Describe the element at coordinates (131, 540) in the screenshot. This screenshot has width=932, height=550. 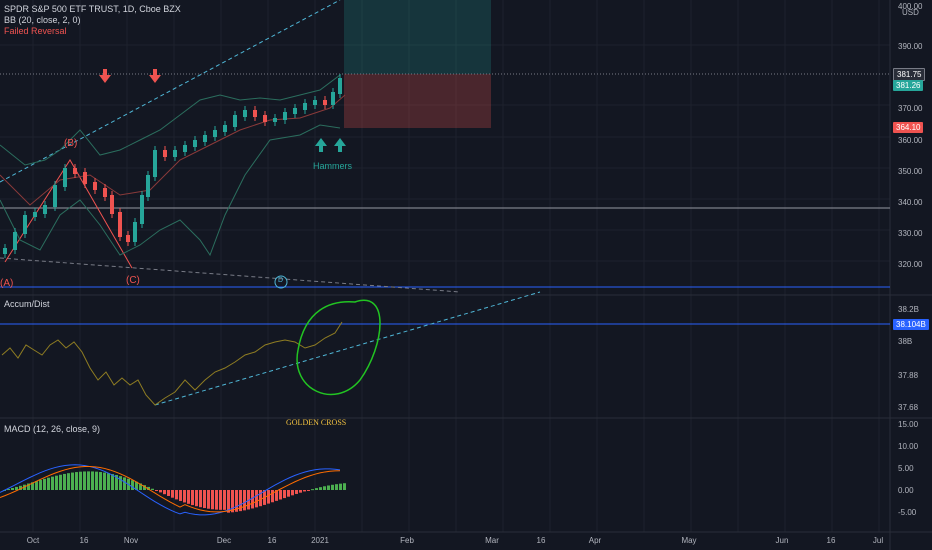
I see `date-tick: Nov` at that location.